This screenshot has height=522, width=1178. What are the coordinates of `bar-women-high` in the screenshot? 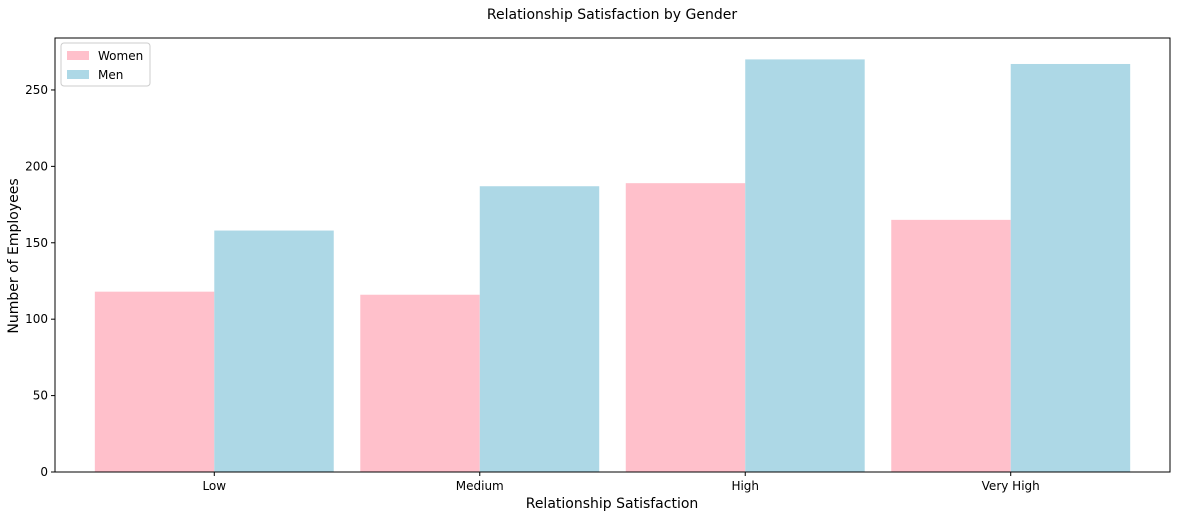 It's located at (685, 327).